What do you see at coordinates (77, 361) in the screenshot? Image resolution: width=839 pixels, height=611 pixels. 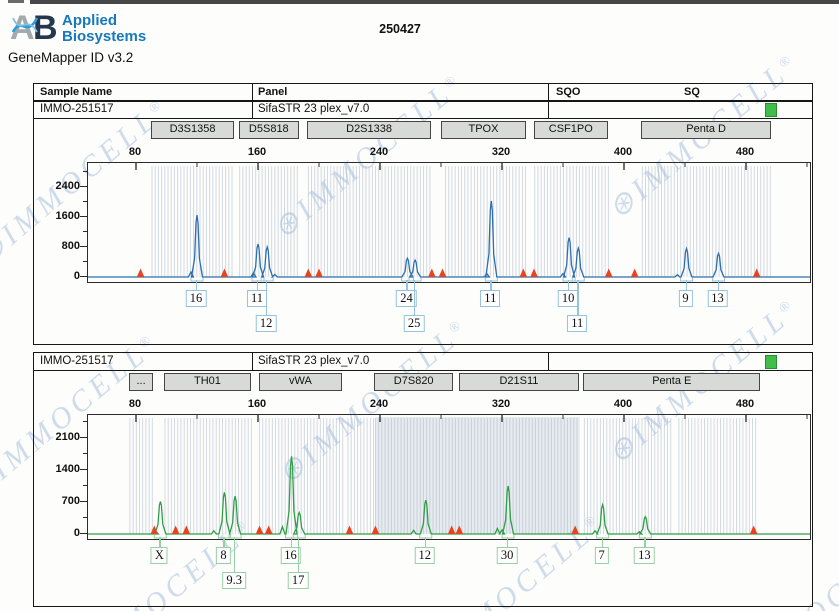 I see `sample-name-cell: IMMO-251517` at bounding box center [77, 361].